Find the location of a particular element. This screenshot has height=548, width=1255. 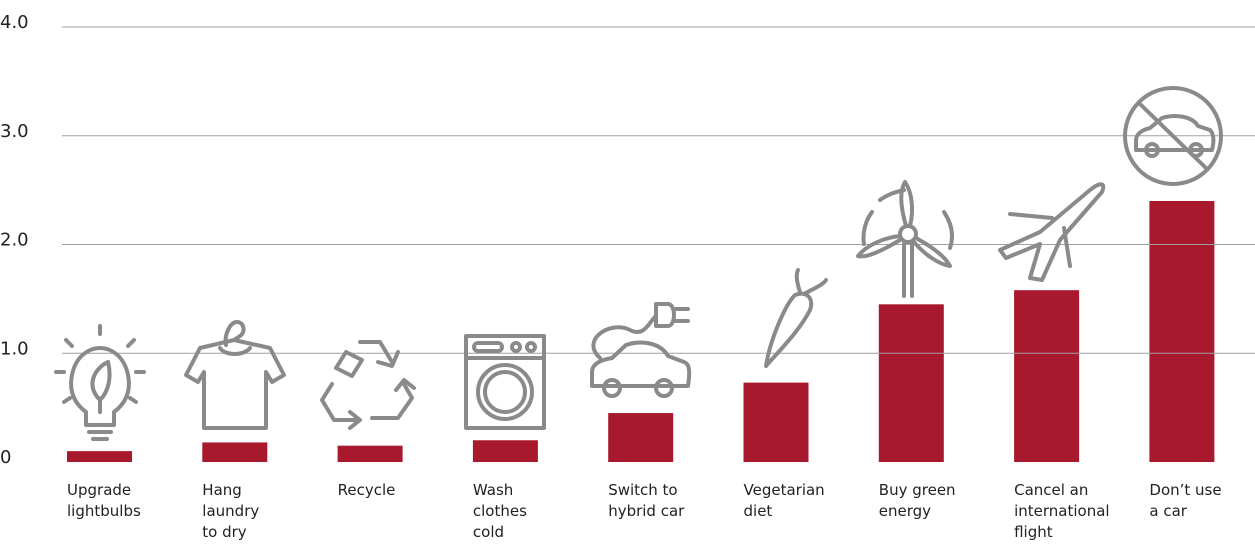

x-tick-label: Upgrade lightbulbs is located at coordinates (104, 500).